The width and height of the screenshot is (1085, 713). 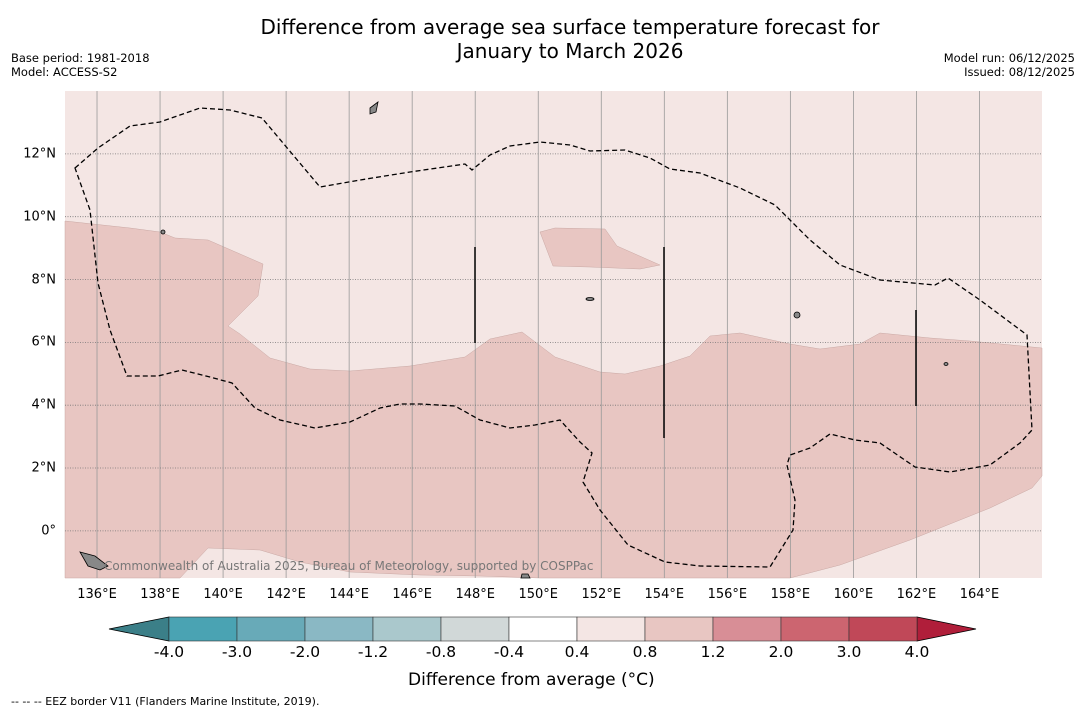 I want to click on colorbar-tick-label: -2.0, so click(x=305, y=652).